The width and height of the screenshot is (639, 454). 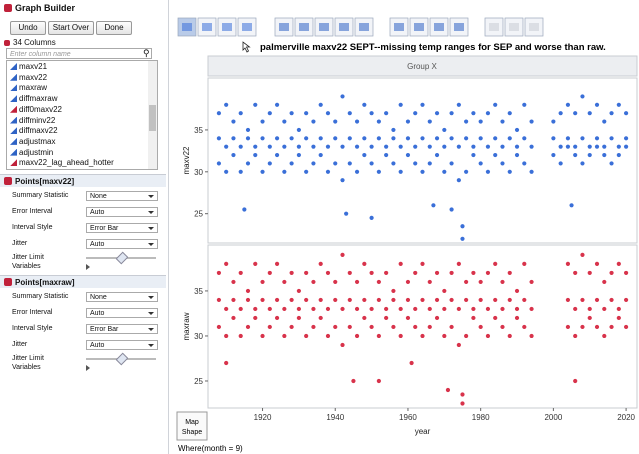 What do you see at coordinates (71, 28) in the screenshot?
I see `start-over-button: Start Over` at bounding box center [71, 28].